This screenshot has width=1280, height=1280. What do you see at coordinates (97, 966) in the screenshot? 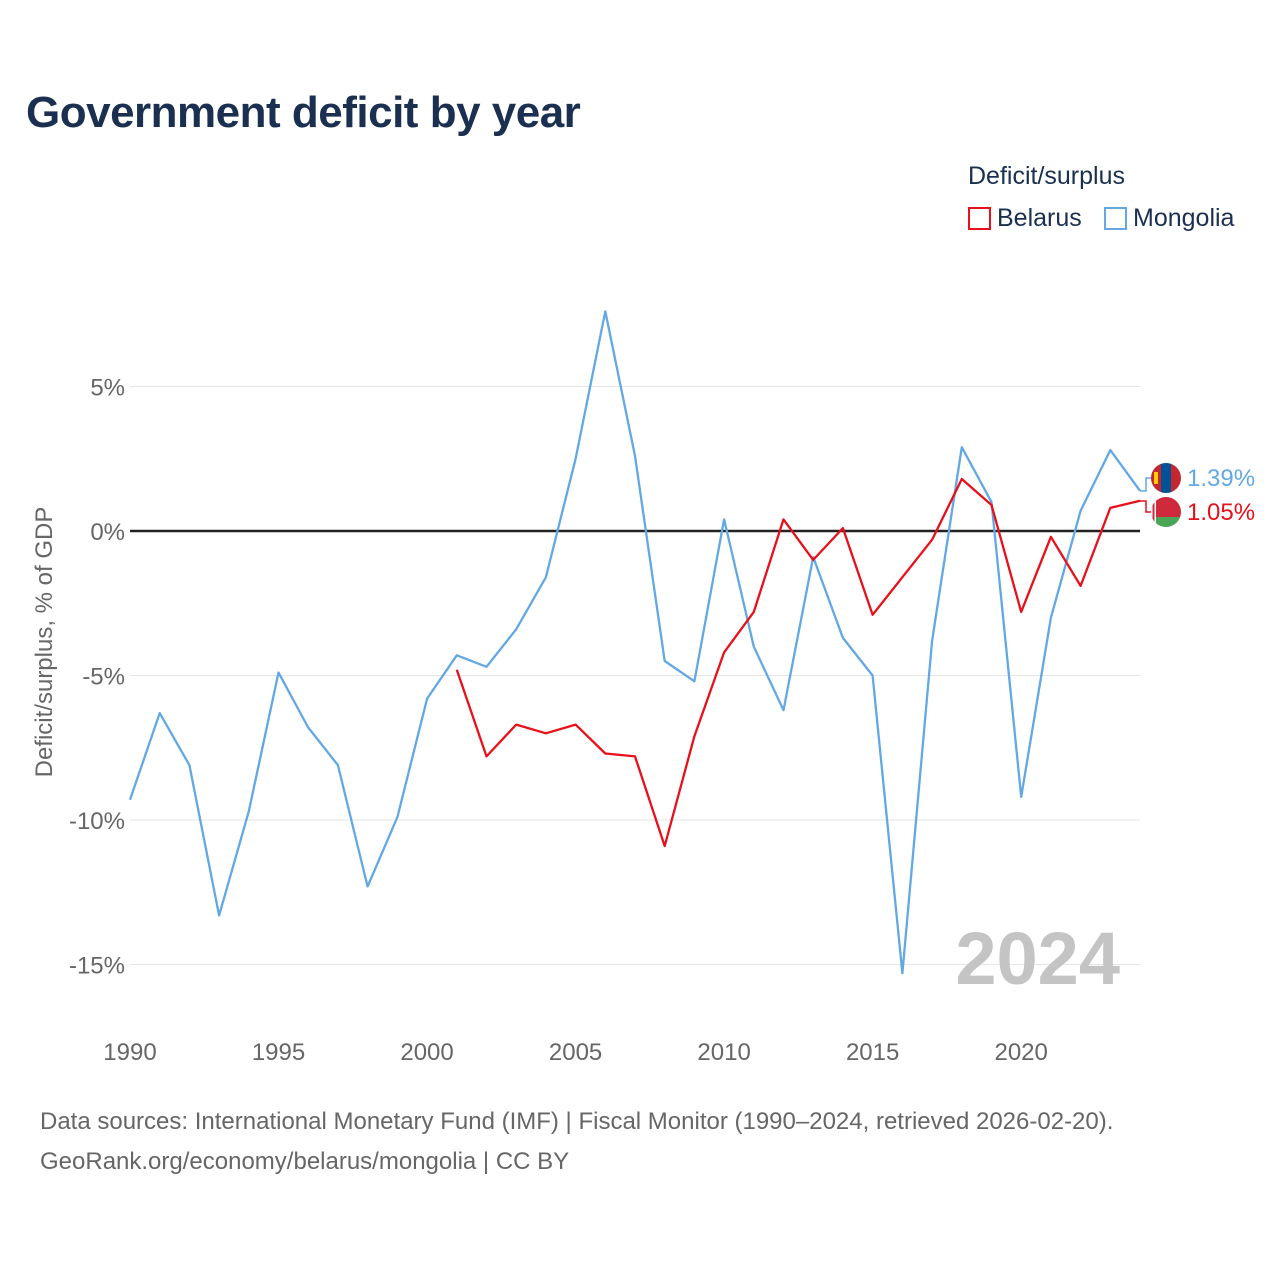
I see `y-tick-label: -15%` at bounding box center [97, 966].